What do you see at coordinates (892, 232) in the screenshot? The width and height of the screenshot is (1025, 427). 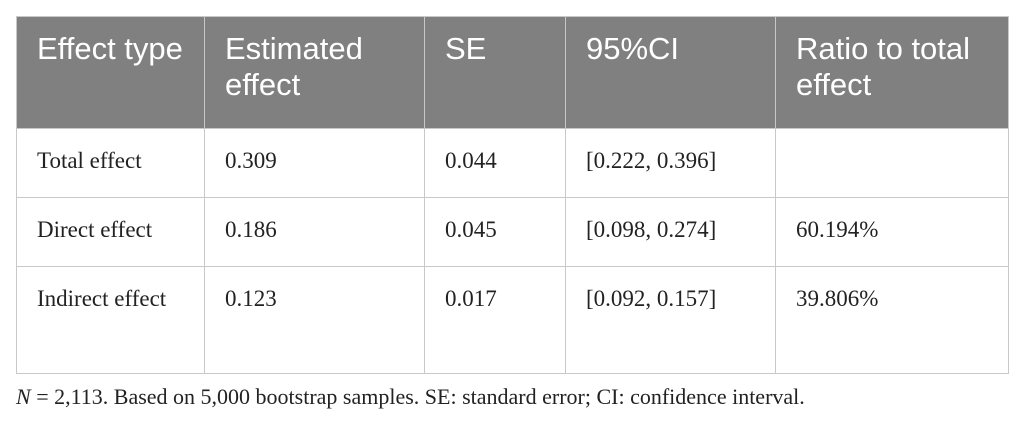 I see `table-cell: 60.194%` at bounding box center [892, 232].